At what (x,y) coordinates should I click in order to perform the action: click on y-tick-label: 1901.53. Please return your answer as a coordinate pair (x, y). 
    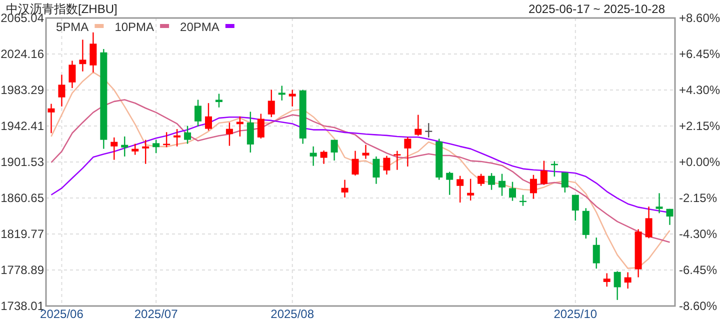
    Looking at the image, I should click on (22, 161).